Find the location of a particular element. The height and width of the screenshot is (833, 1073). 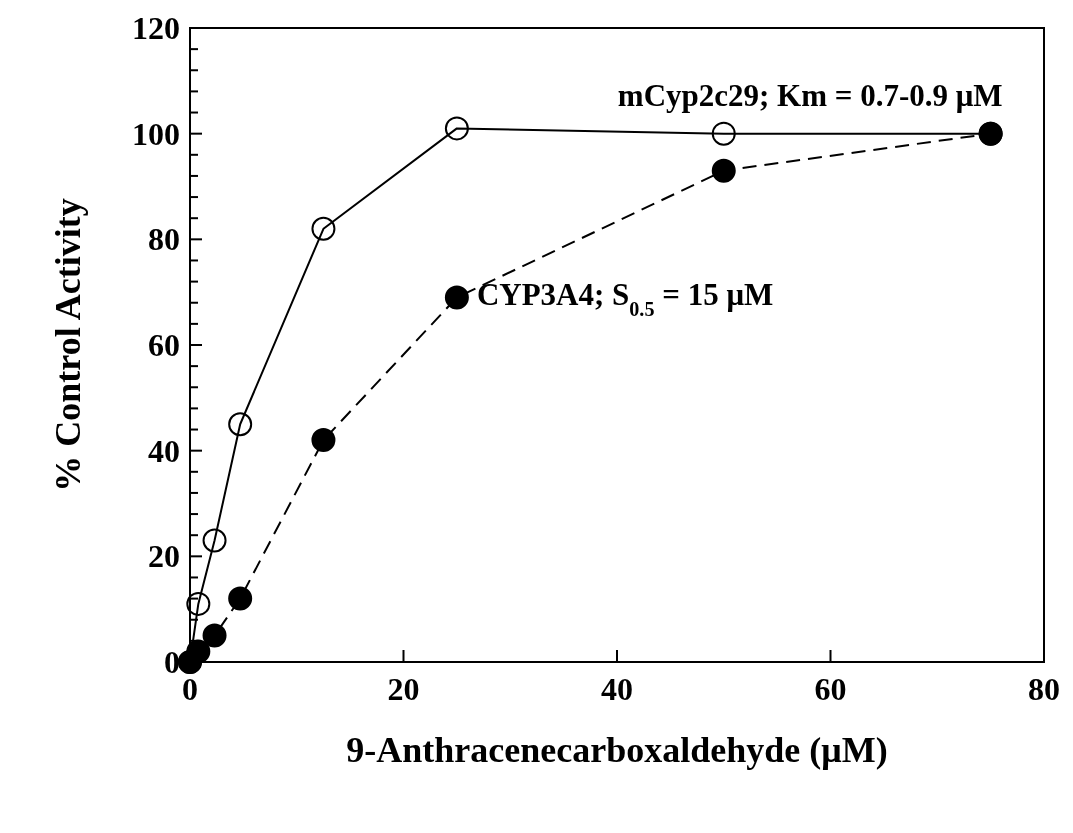

x-tick-label: 60 is located at coordinates (830, 689).